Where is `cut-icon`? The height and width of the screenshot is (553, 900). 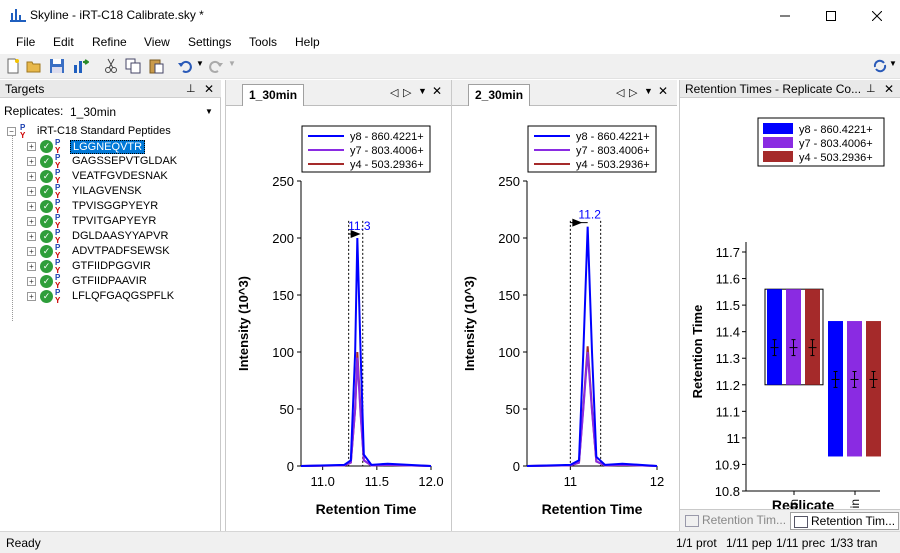
cut-icon is located at coordinates (111, 66).